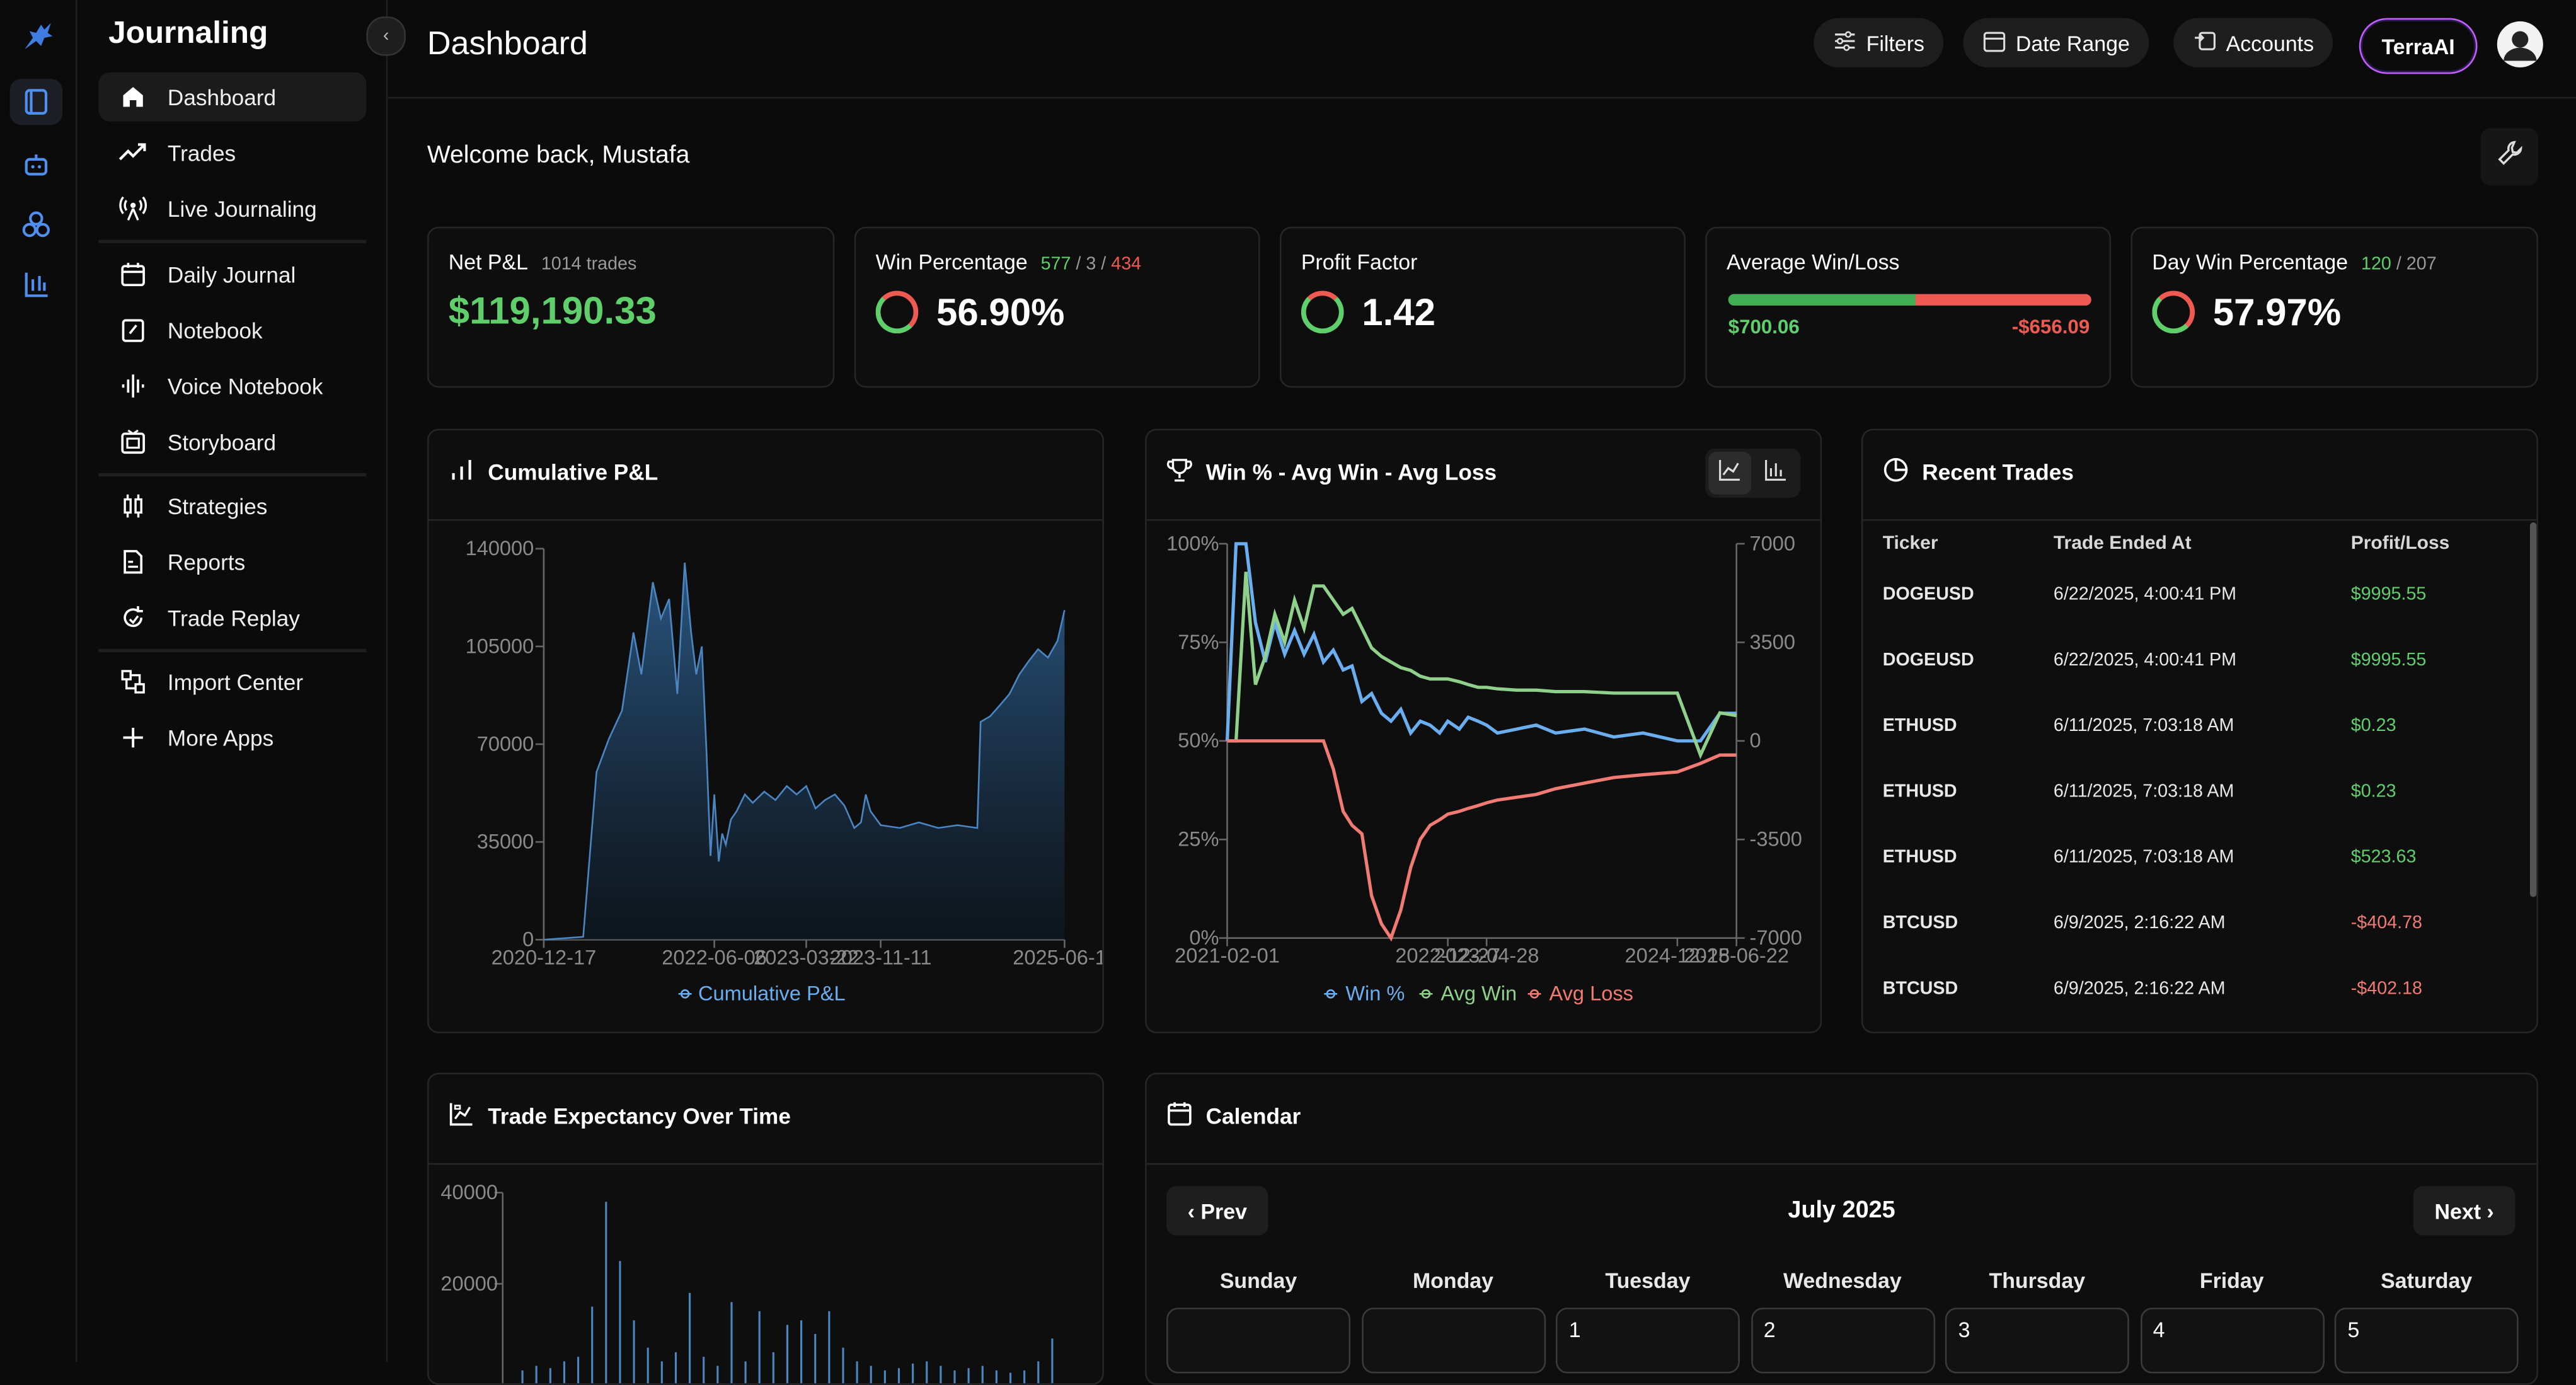 The image size is (2576, 1385). What do you see at coordinates (201, 153) in the screenshot?
I see `sidebar-item-label: Trades` at bounding box center [201, 153].